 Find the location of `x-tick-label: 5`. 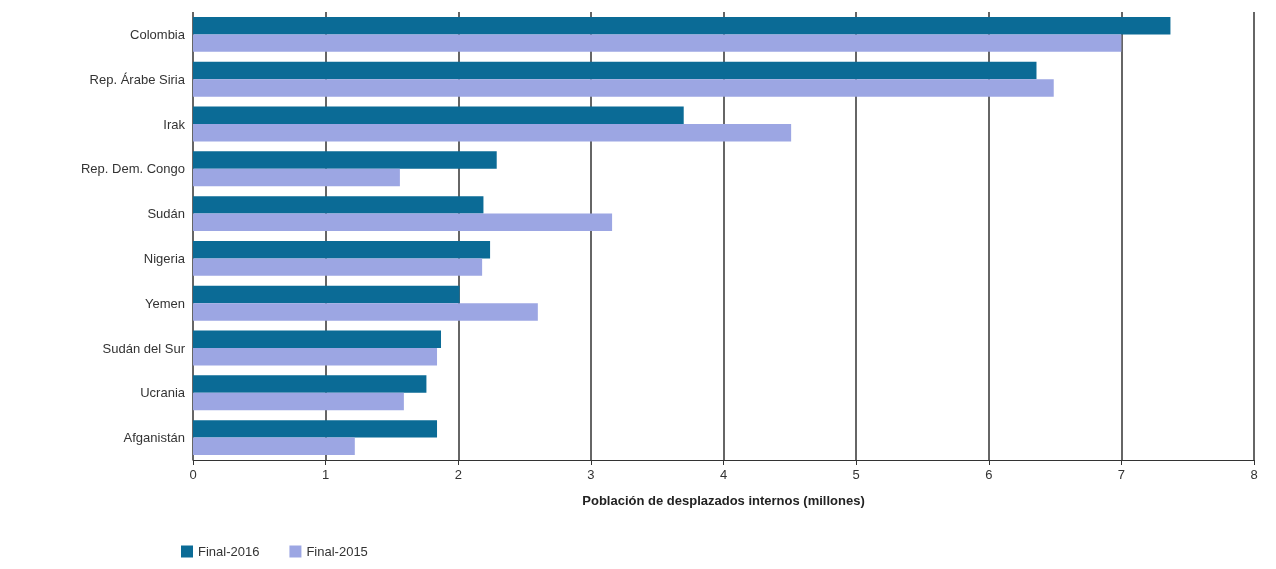

x-tick-label: 5 is located at coordinates (856, 474).